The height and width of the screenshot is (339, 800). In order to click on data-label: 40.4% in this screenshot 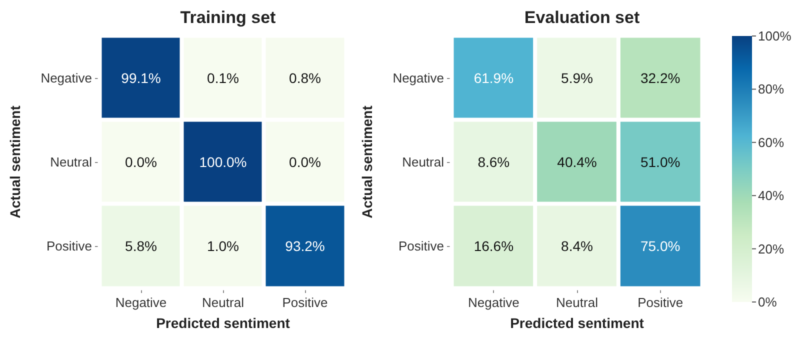, I will do `click(577, 162)`.